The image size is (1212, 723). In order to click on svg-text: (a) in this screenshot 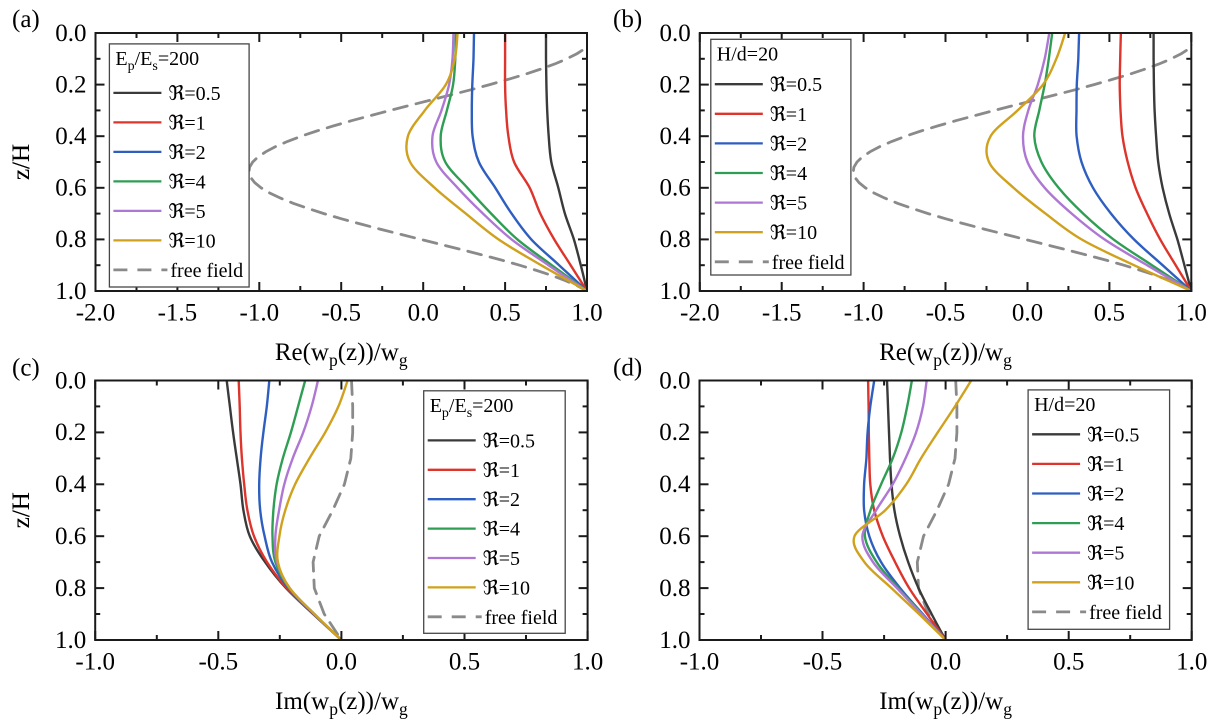, I will do `click(26, 19)`.